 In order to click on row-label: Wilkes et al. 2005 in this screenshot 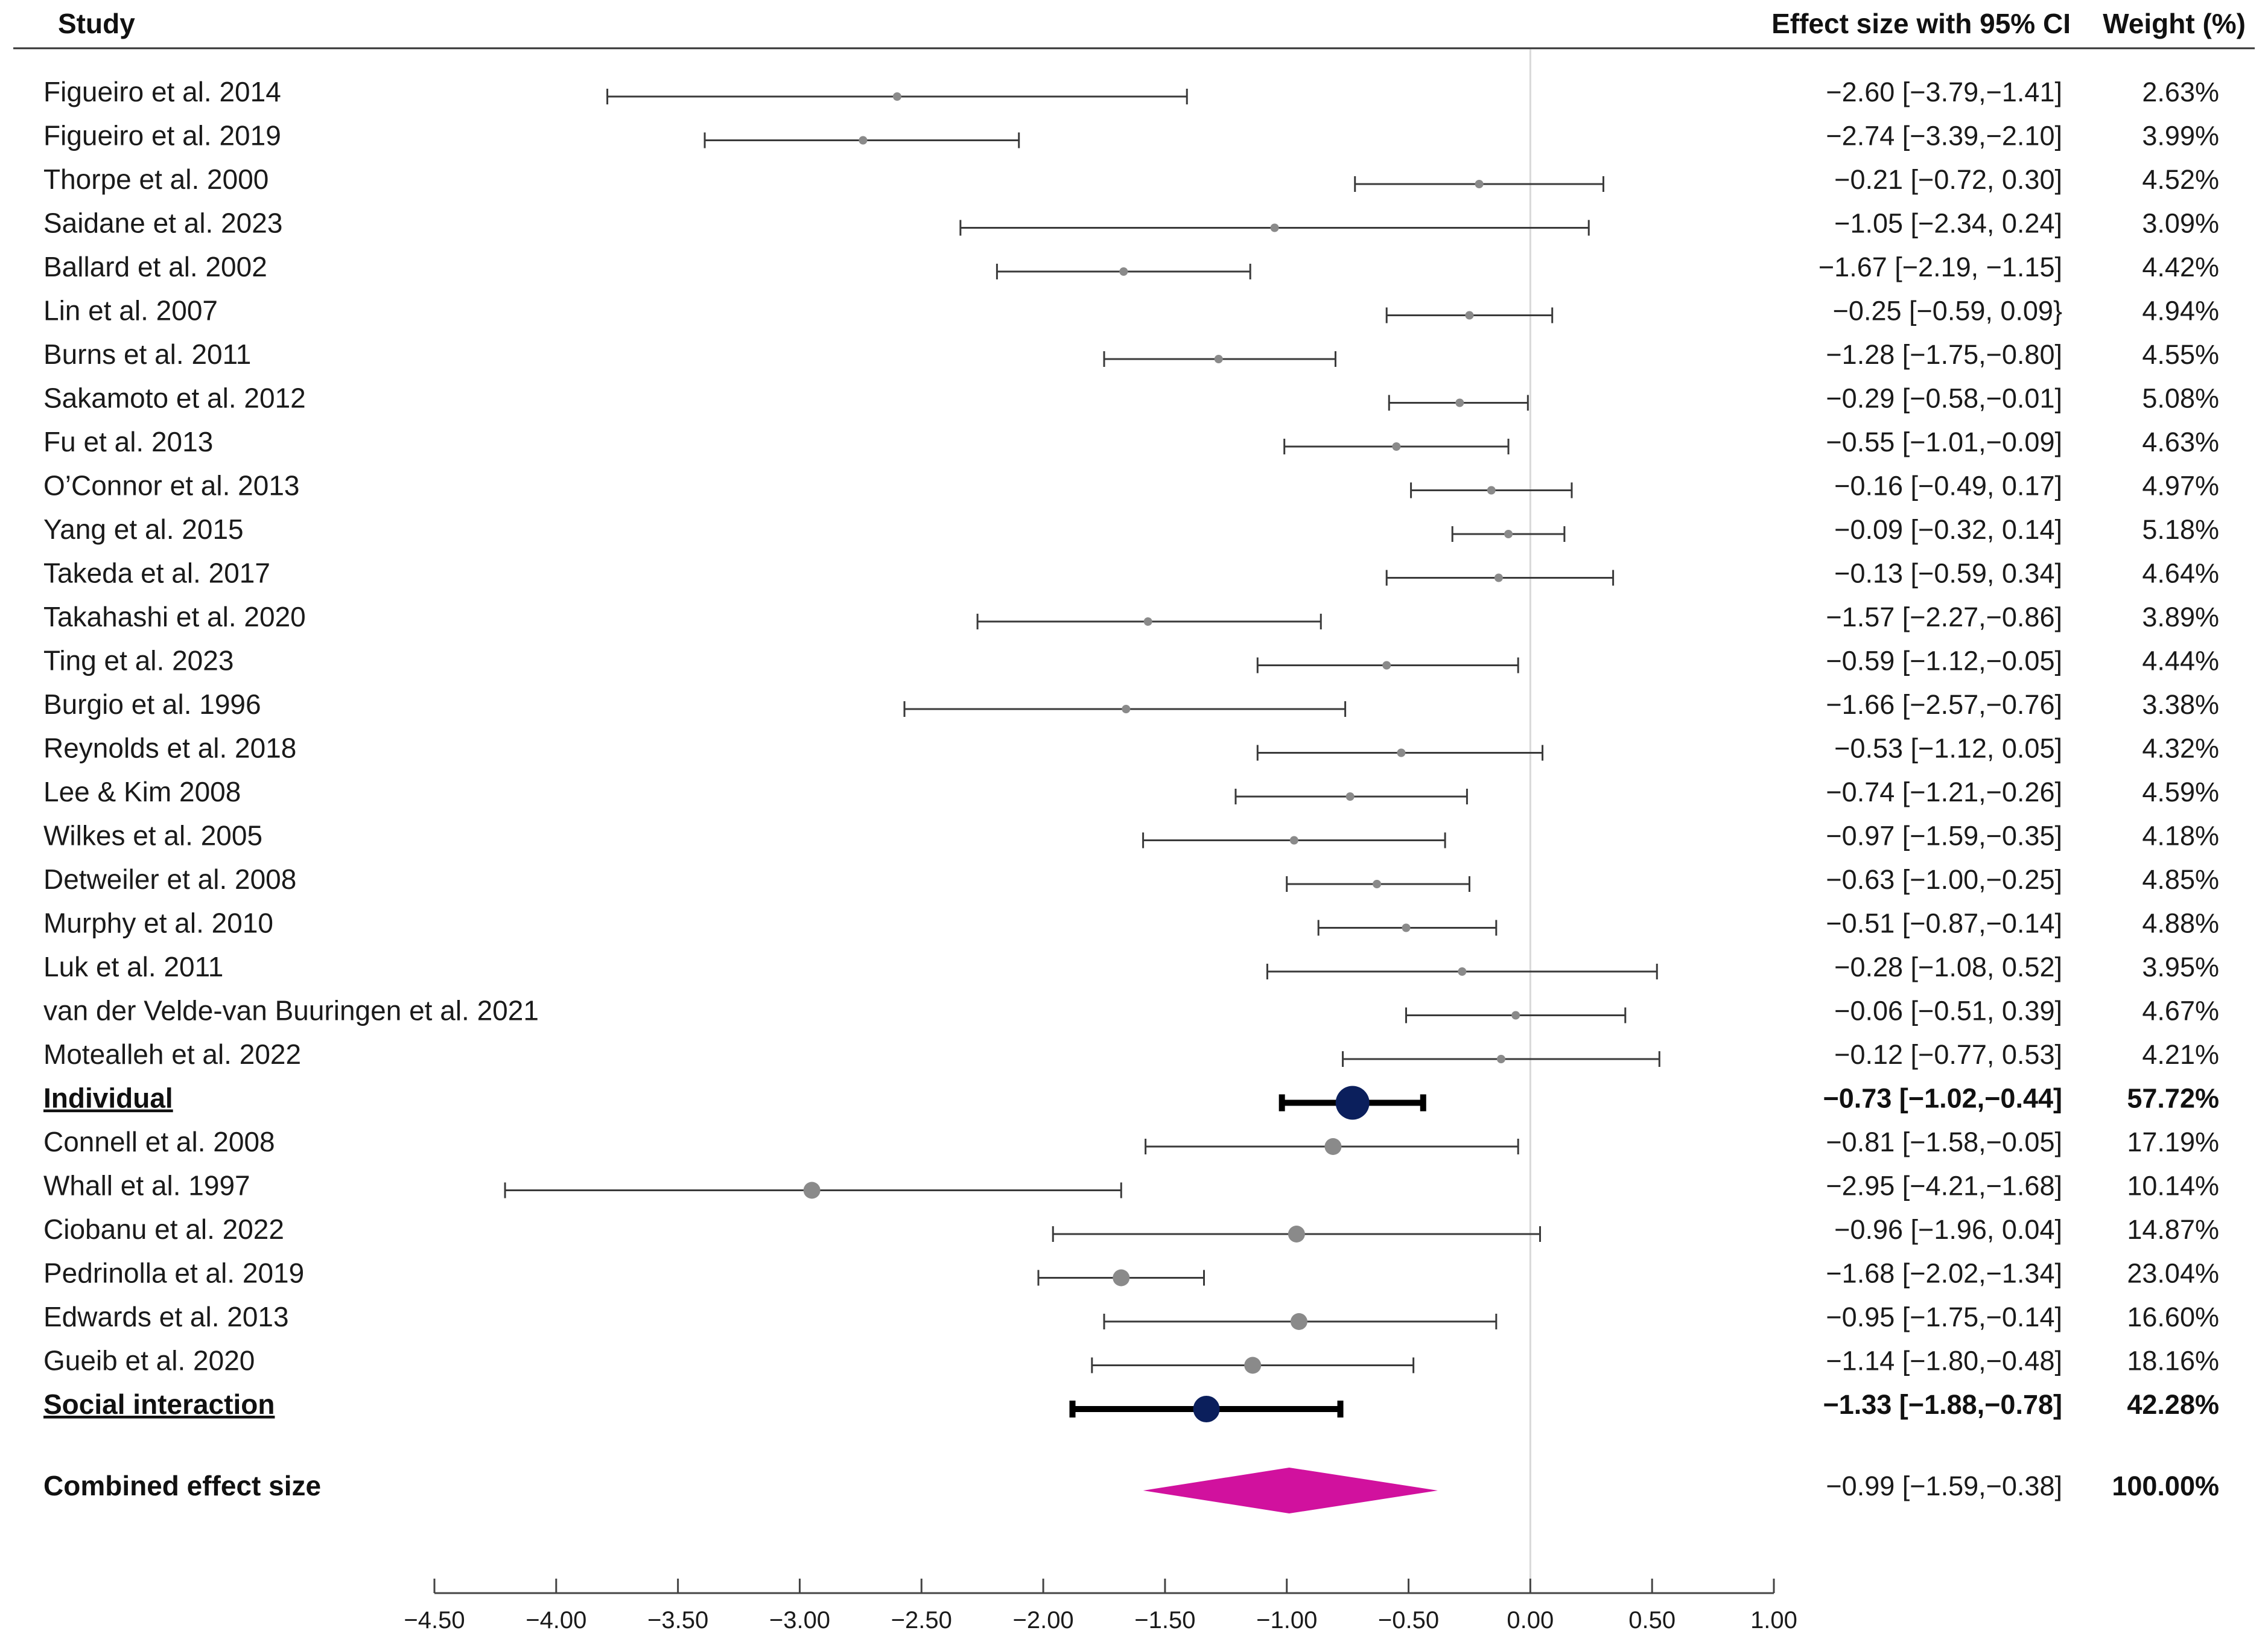, I will do `click(153, 835)`.